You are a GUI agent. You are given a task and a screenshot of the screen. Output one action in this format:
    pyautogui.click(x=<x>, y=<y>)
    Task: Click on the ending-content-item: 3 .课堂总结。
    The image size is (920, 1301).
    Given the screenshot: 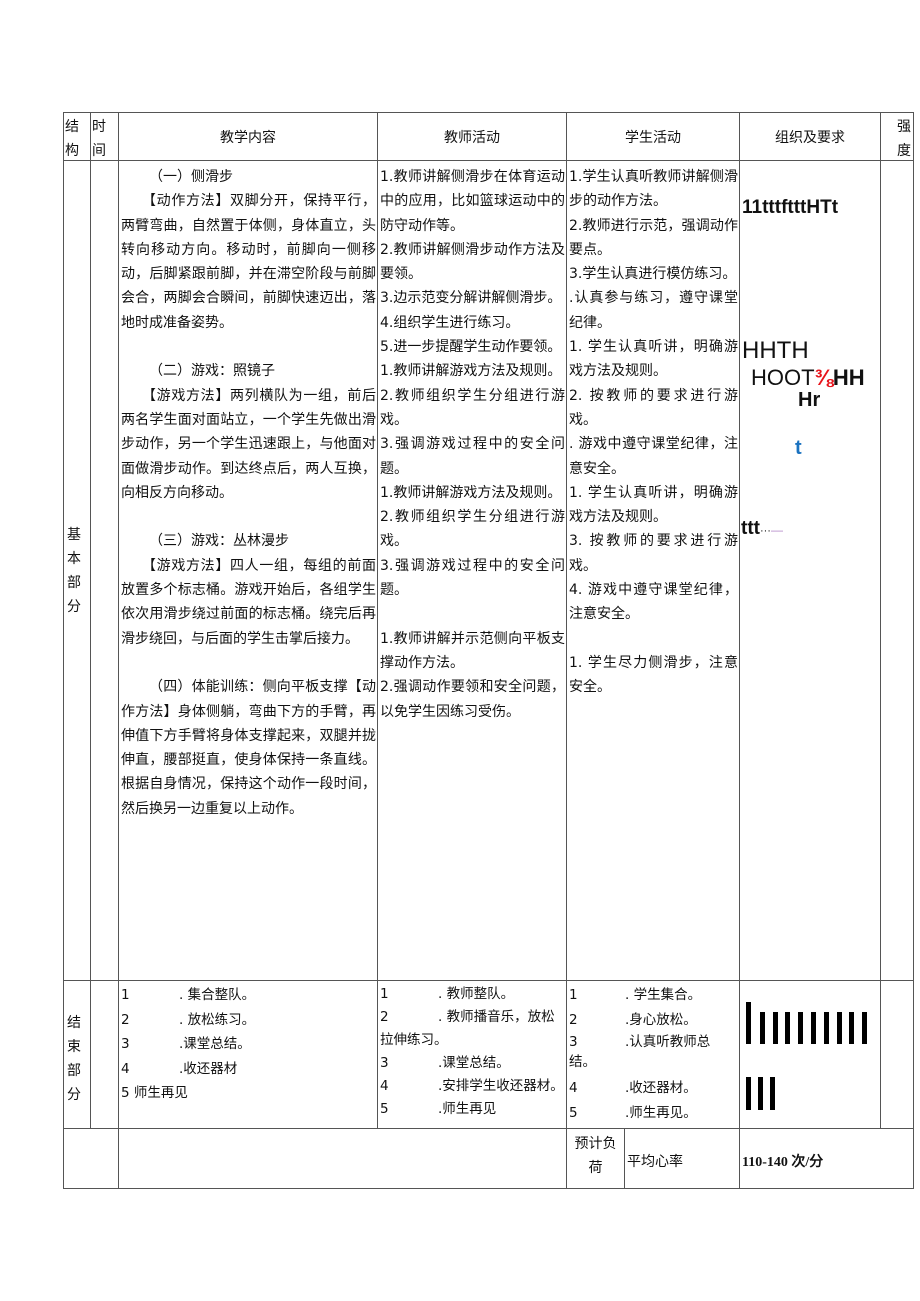 What is the action you would take?
    pyautogui.click(x=186, y=1044)
    